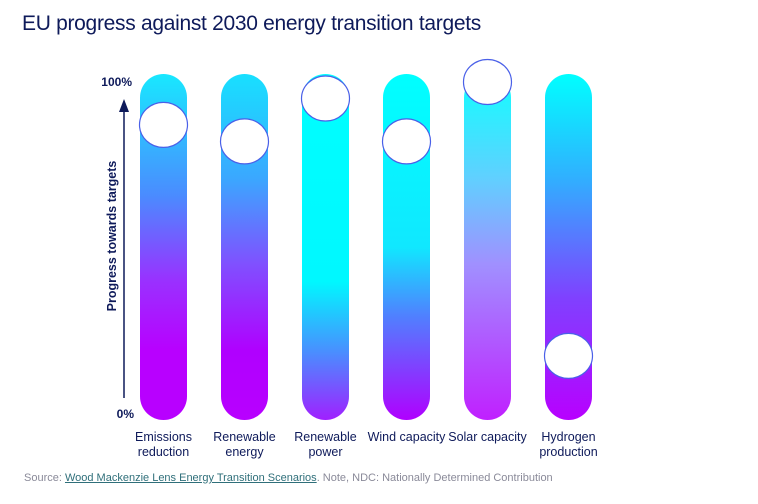  I want to click on category-label: Solar capacity, so click(487, 437).